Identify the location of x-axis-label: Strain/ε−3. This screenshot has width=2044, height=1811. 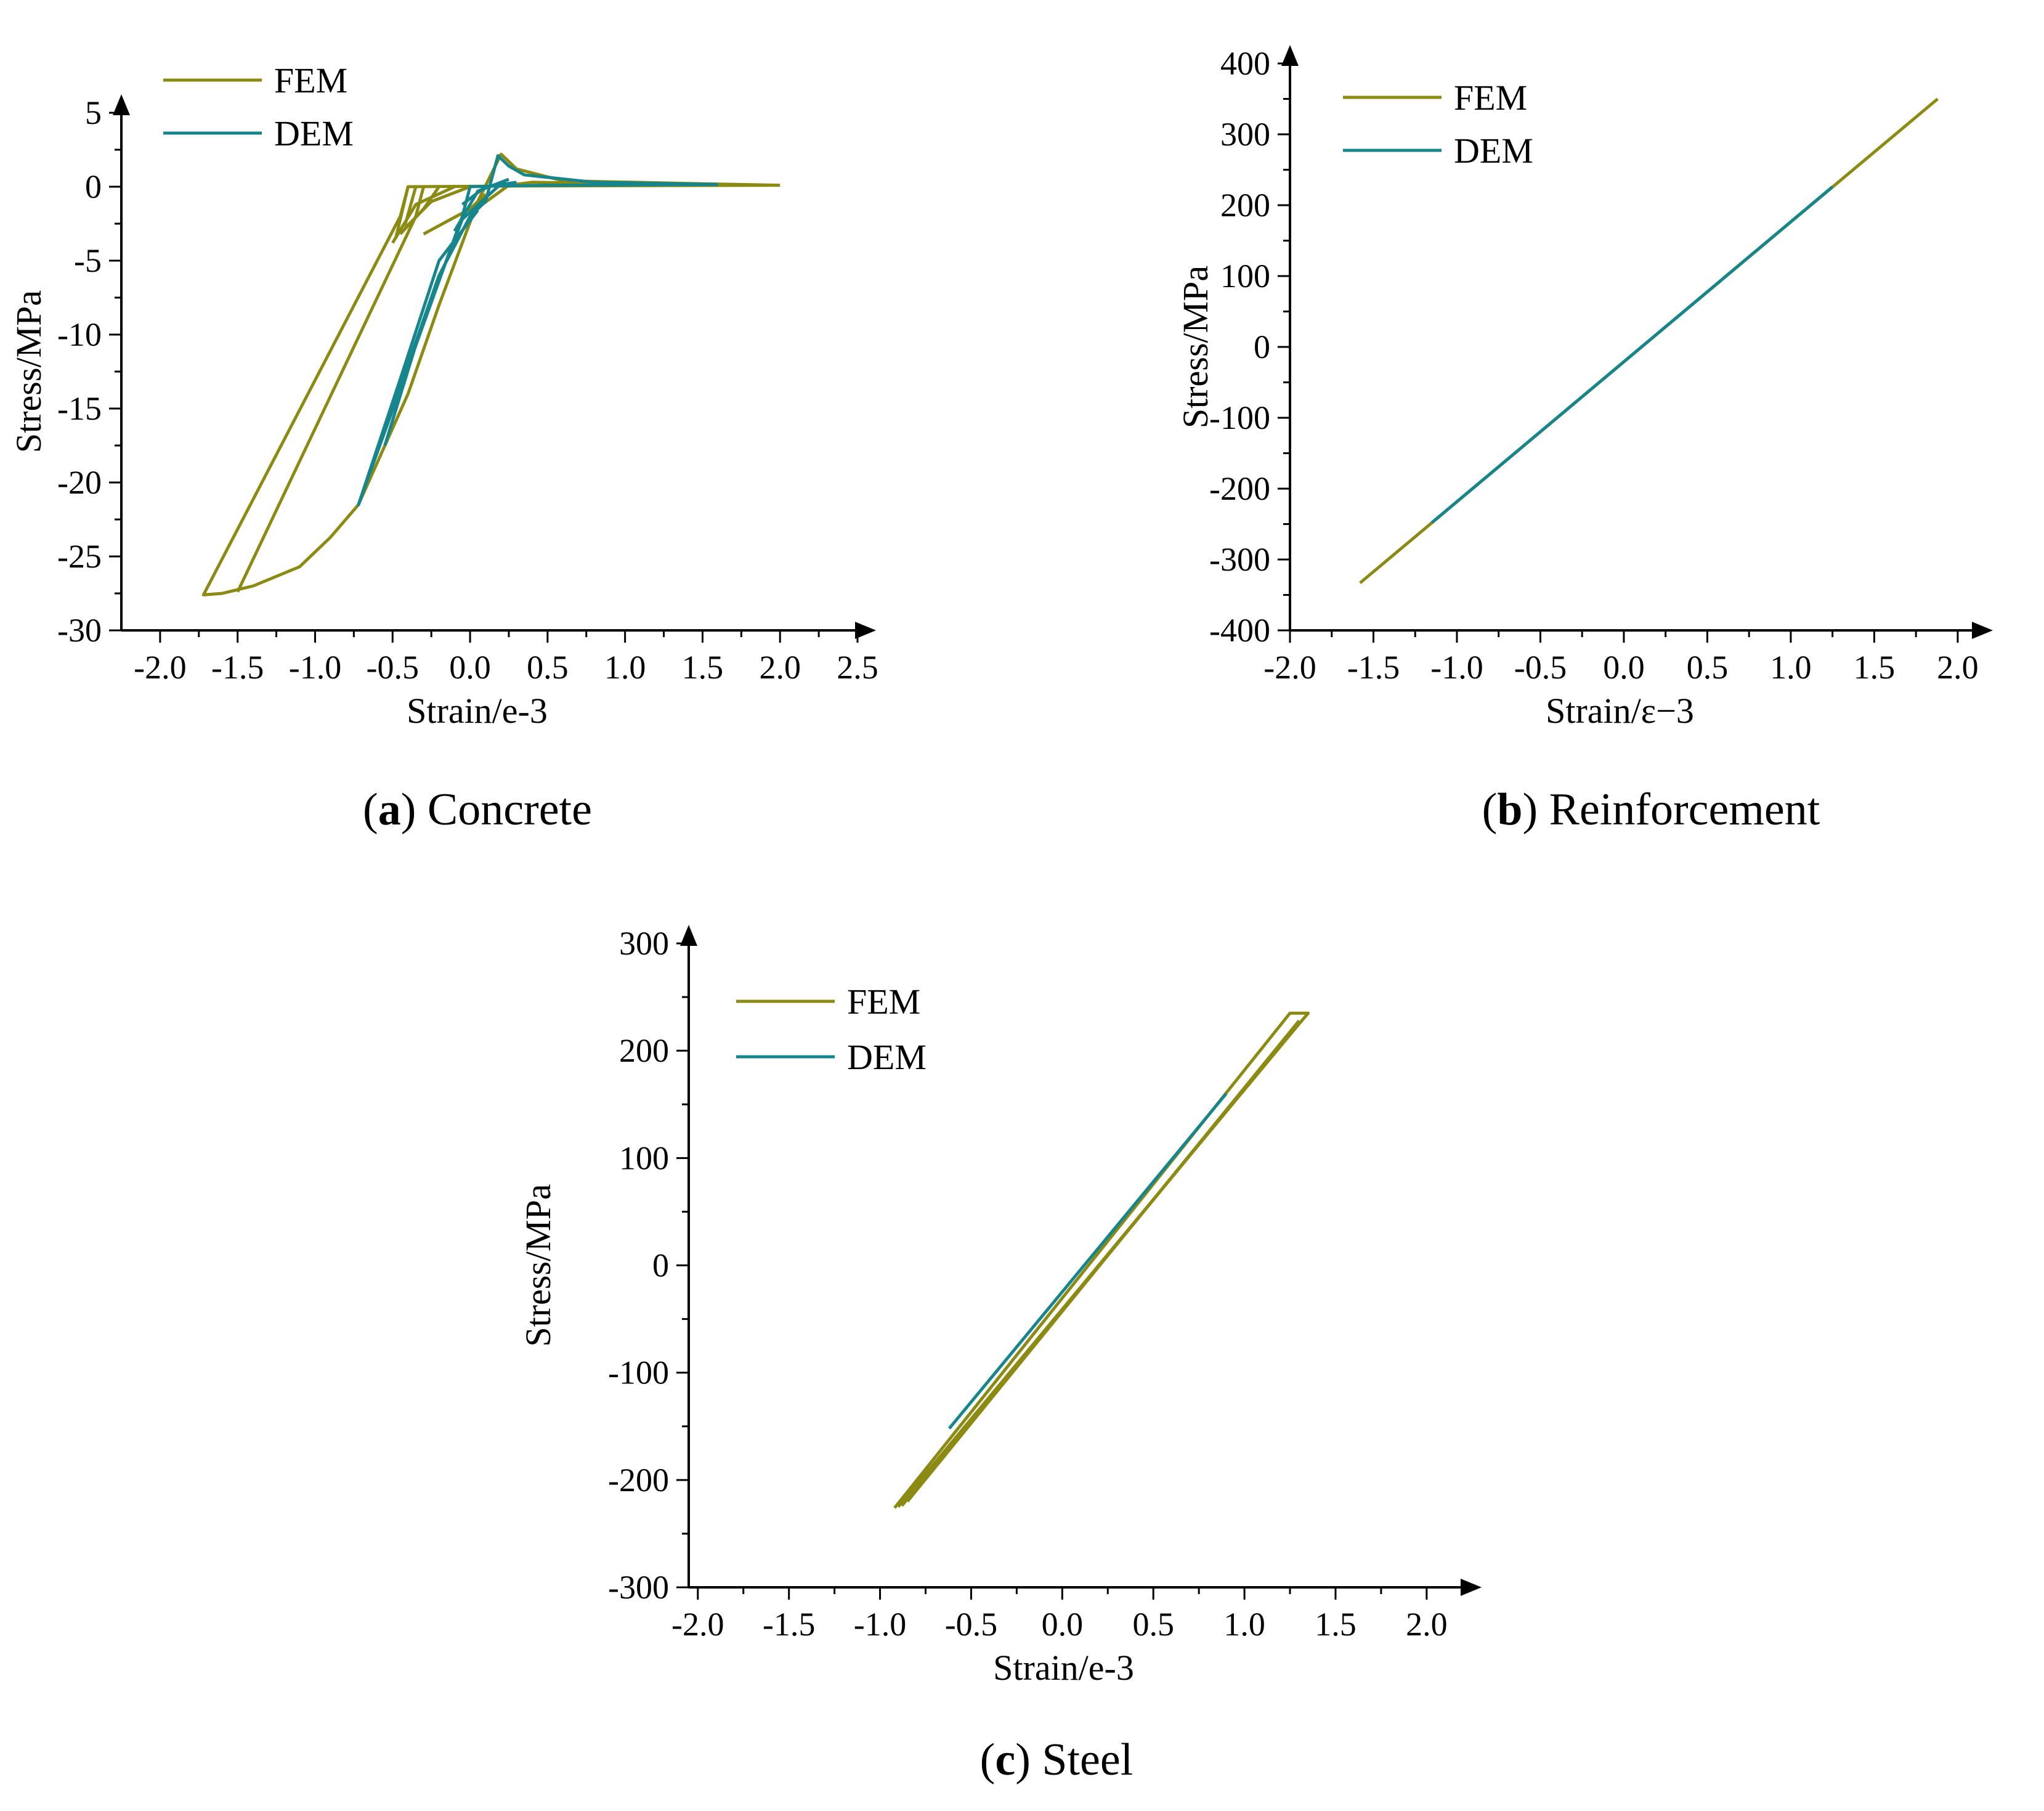
(1620, 711).